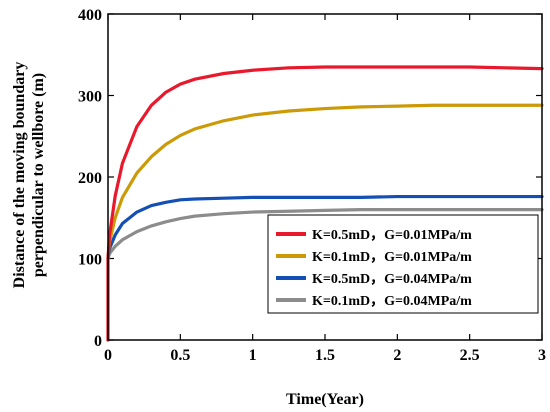 The height and width of the screenshot is (412, 550). What do you see at coordinates (90, 15) in the screenshot?
I see `y-tick-label: 400` at bounding box center [90, 15].